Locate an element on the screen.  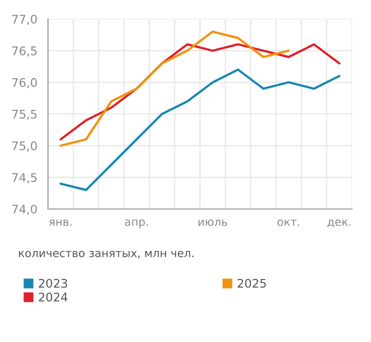
x-tick-label: янв. is located at coordinates (60, 223).